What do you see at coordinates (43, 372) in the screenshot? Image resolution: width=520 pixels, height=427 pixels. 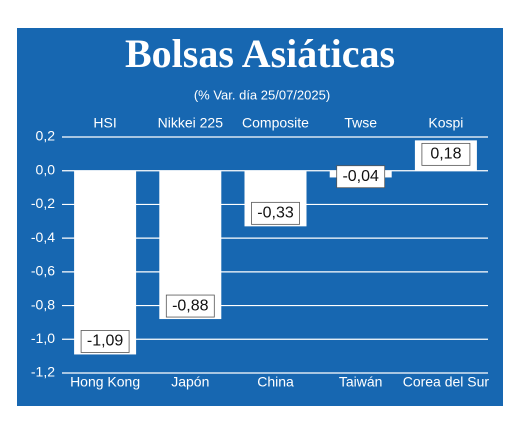 I see `y-tick-label: -1,2` at bounding box center [43, 372].